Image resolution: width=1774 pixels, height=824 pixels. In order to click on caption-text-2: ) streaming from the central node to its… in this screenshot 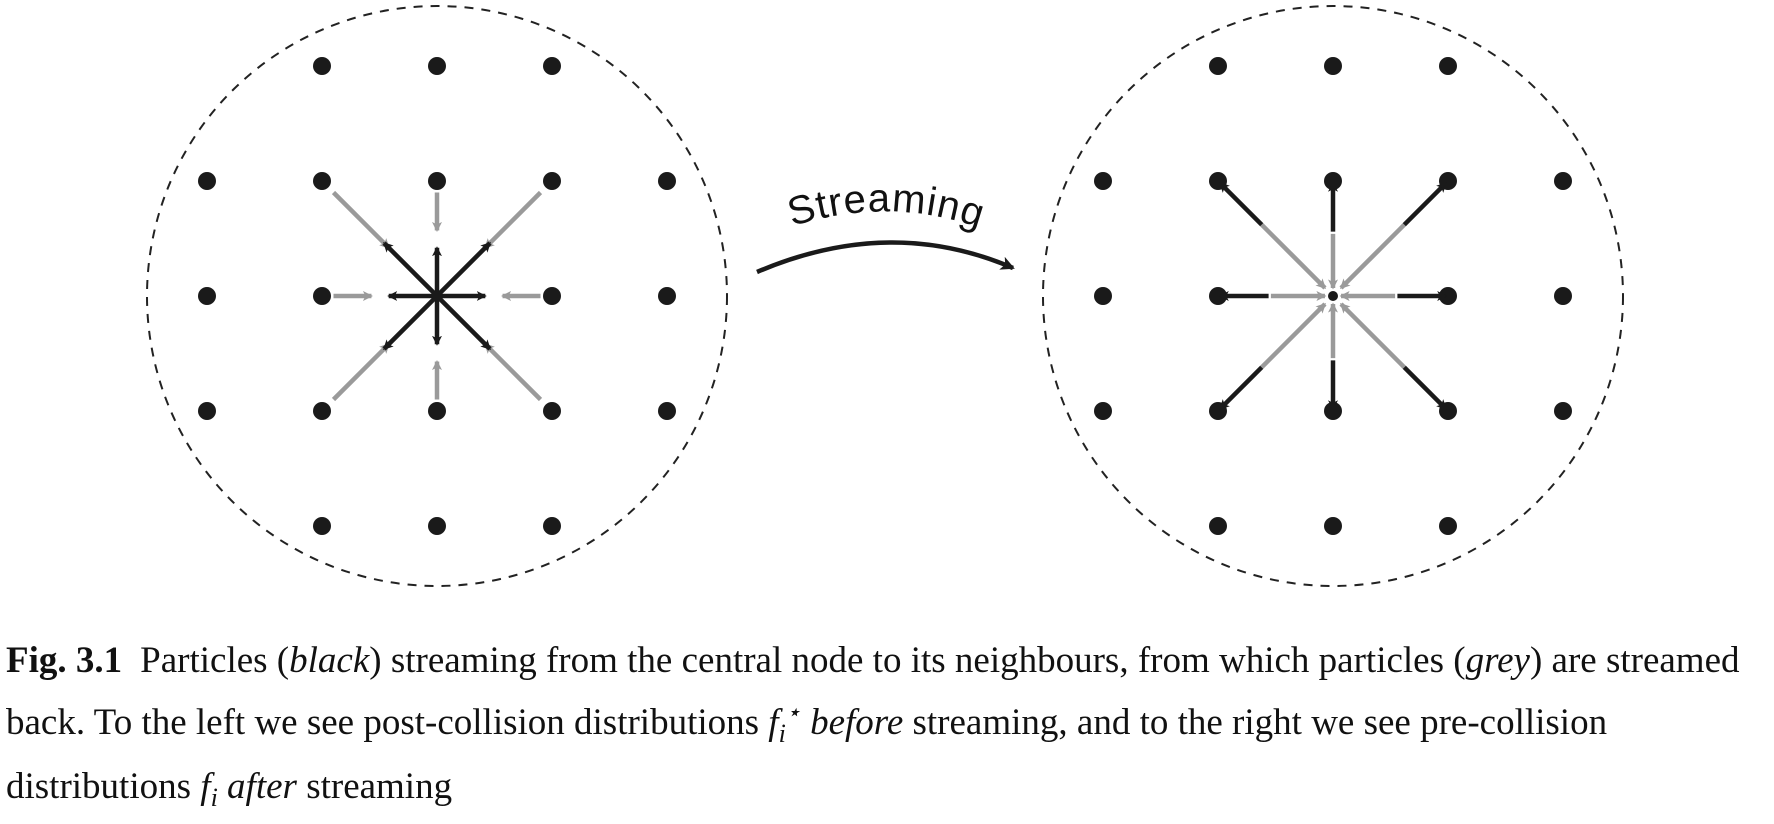, I will do `click(917, 660)`.